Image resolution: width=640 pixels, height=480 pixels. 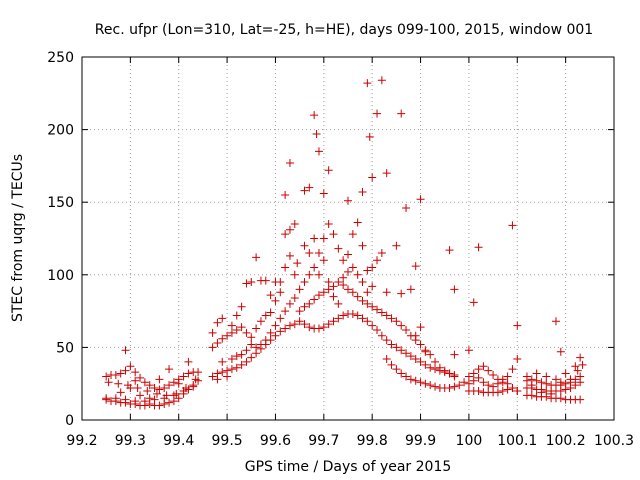 I want to click on x-tick-label: 99.5, so click(x=227, y=441).